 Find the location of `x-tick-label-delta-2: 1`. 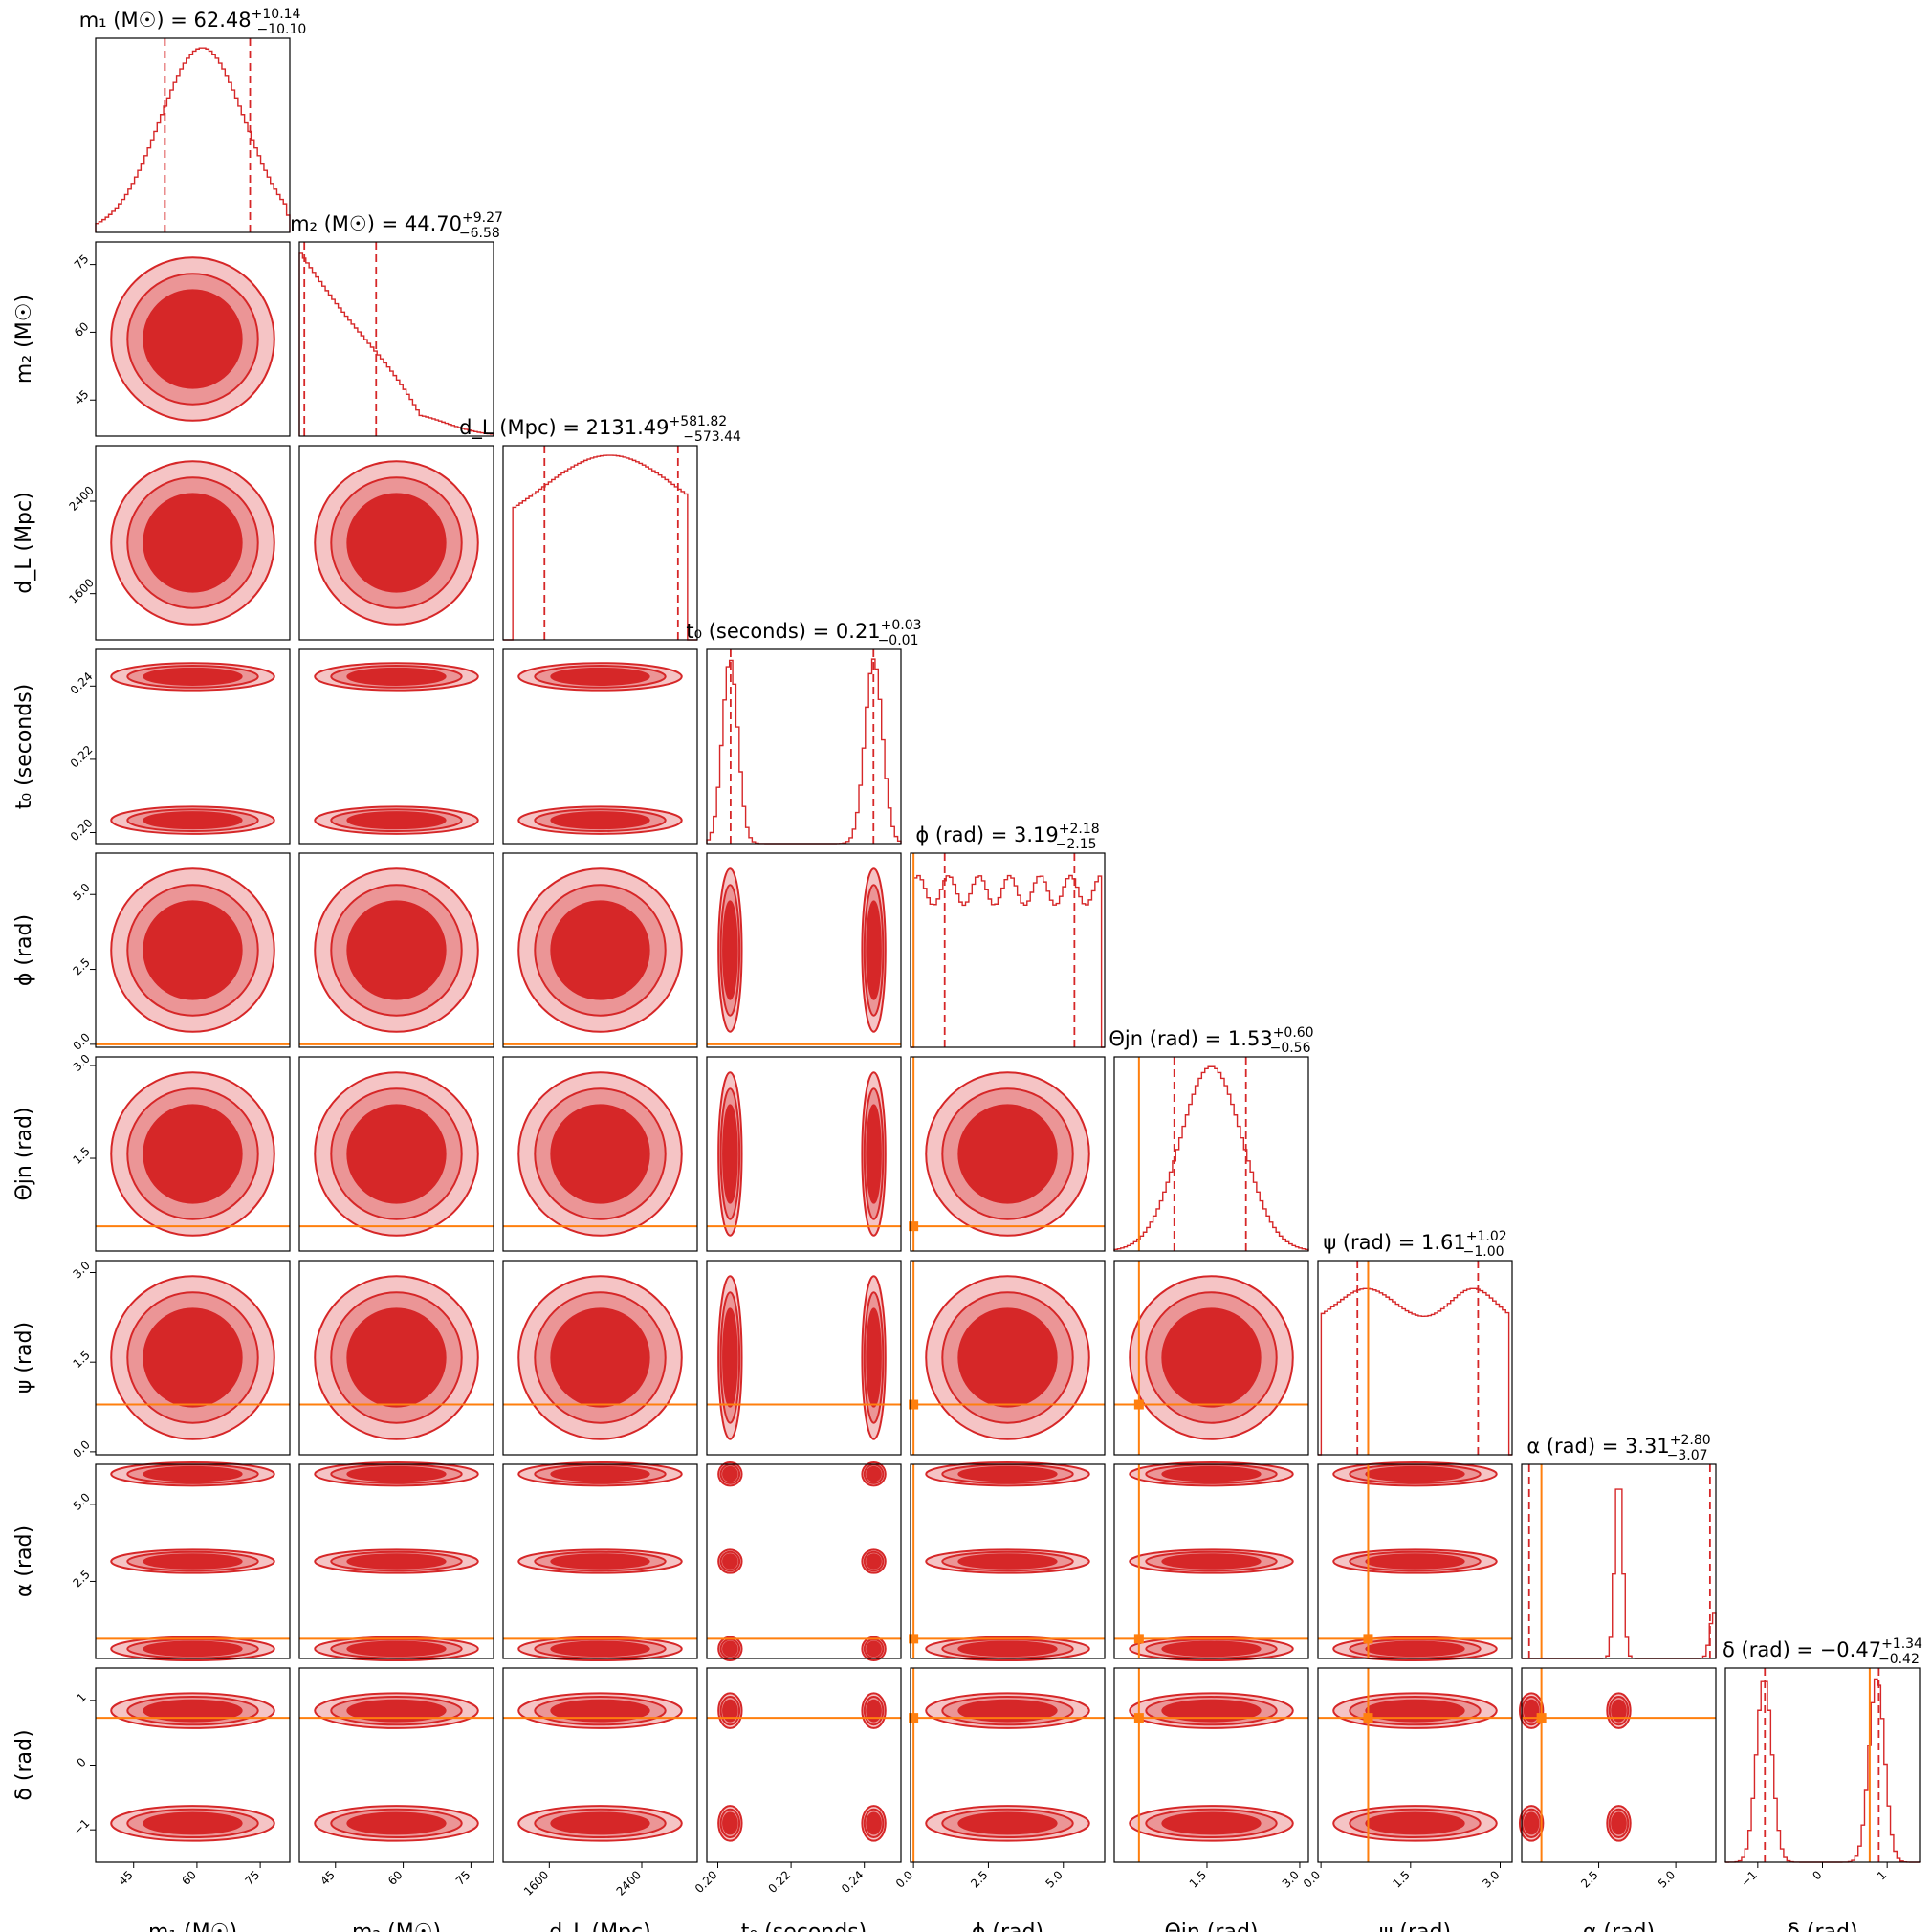

x-tick-label-delta-2: 1 is located at coordinates (1882, 1875).